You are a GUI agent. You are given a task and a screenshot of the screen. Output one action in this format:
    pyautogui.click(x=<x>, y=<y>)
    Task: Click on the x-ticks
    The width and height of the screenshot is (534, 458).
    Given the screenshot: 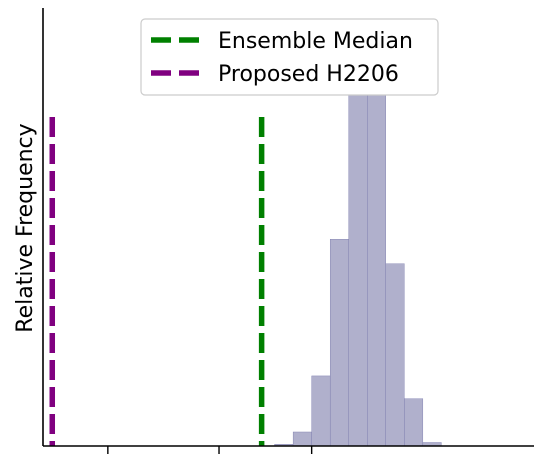 What is the action you would take?
    pyautogui.click(x=210, y=450)
    